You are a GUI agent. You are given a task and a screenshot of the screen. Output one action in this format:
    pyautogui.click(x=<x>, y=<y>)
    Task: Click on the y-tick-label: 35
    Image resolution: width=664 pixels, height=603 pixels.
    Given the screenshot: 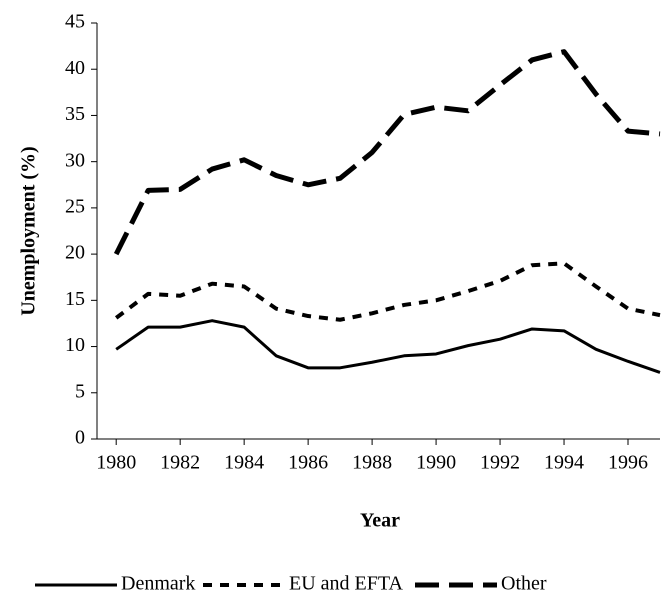 What is the action you would take?
    pyautogui.click(x=75, y=114)
    